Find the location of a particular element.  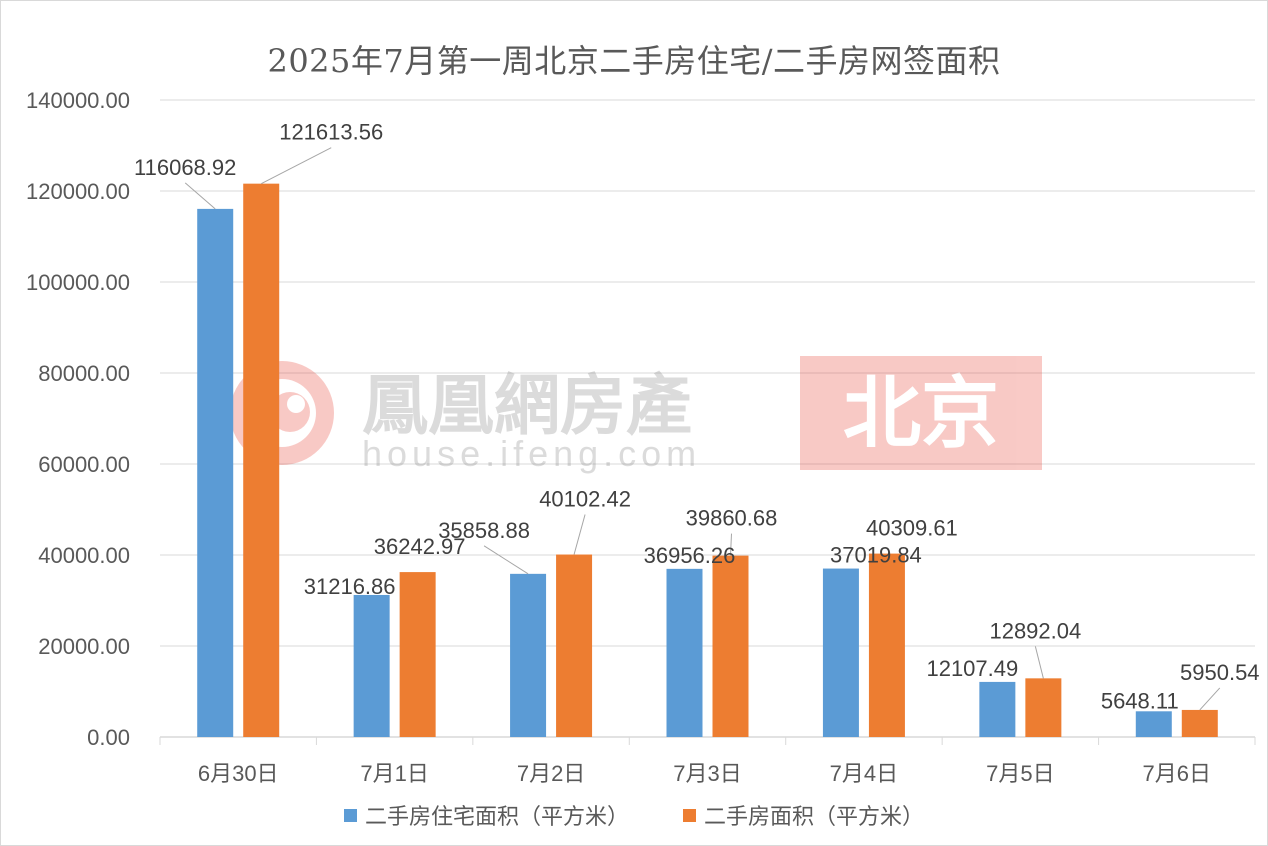

data-label: 39860.68 is located at coordinates (732, 518).